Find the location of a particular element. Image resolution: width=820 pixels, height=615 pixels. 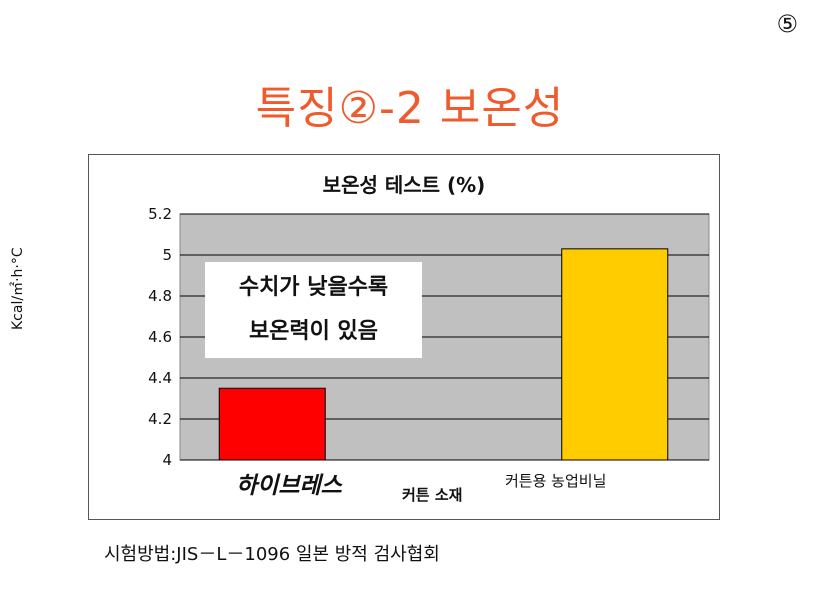

y-tick-label: 5.2 is located at coordinates (160, 214).